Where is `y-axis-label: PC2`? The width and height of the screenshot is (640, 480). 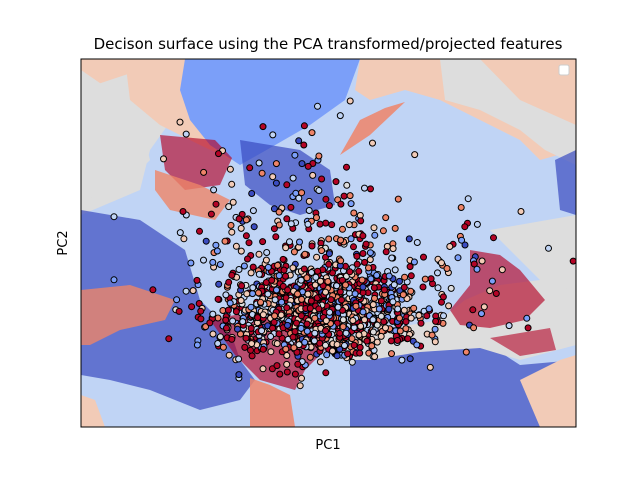 y-axis-label: PC2 is located at coordinates (63, 242).